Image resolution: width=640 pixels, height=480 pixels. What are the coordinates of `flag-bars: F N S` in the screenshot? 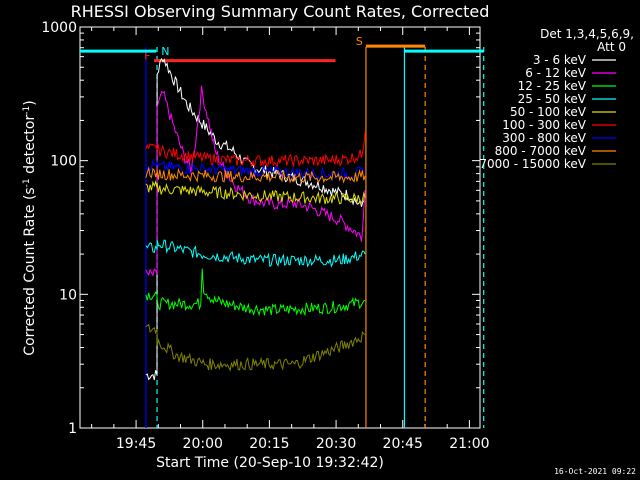 It's located at (282, 49).